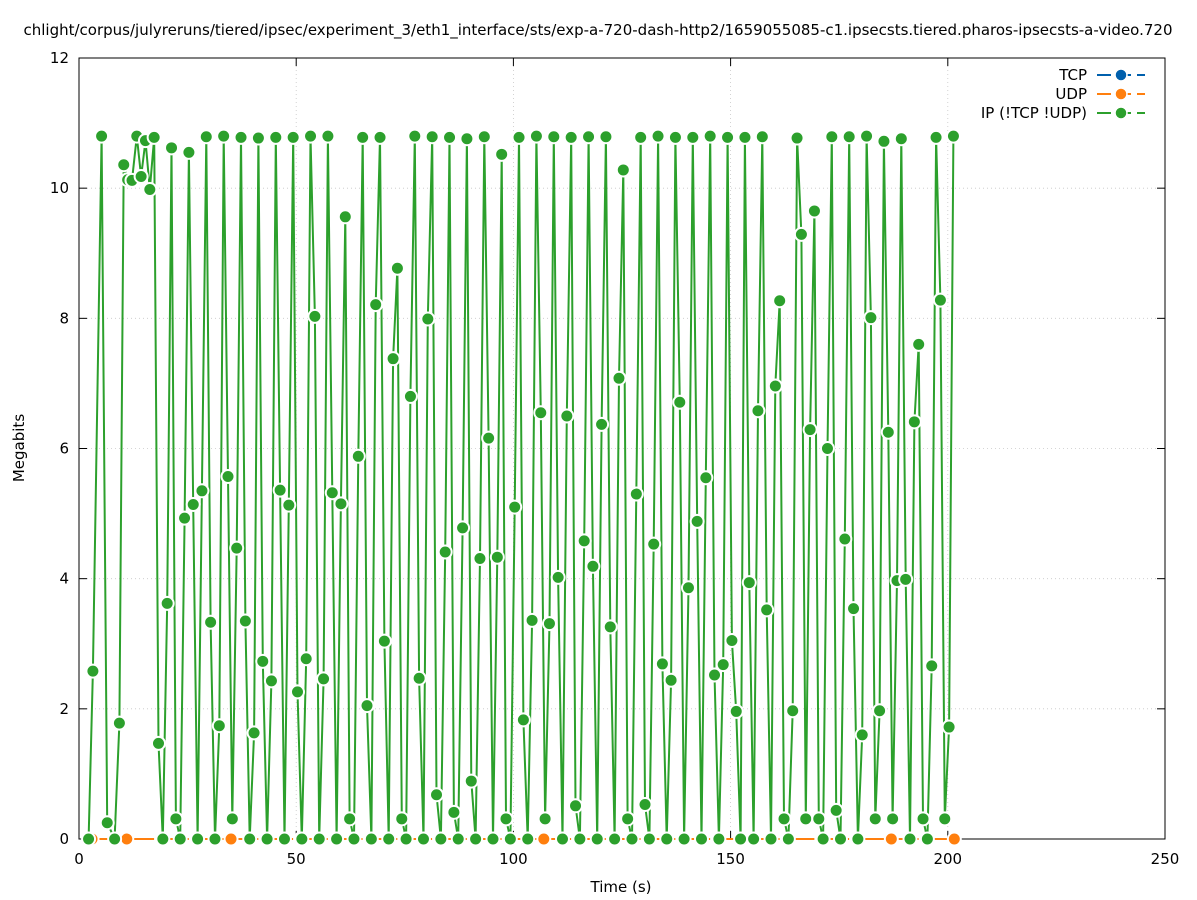  Describe the element at coordinates (59, 58) in the screenshot. I see `y-tick-label: 12` at that location.